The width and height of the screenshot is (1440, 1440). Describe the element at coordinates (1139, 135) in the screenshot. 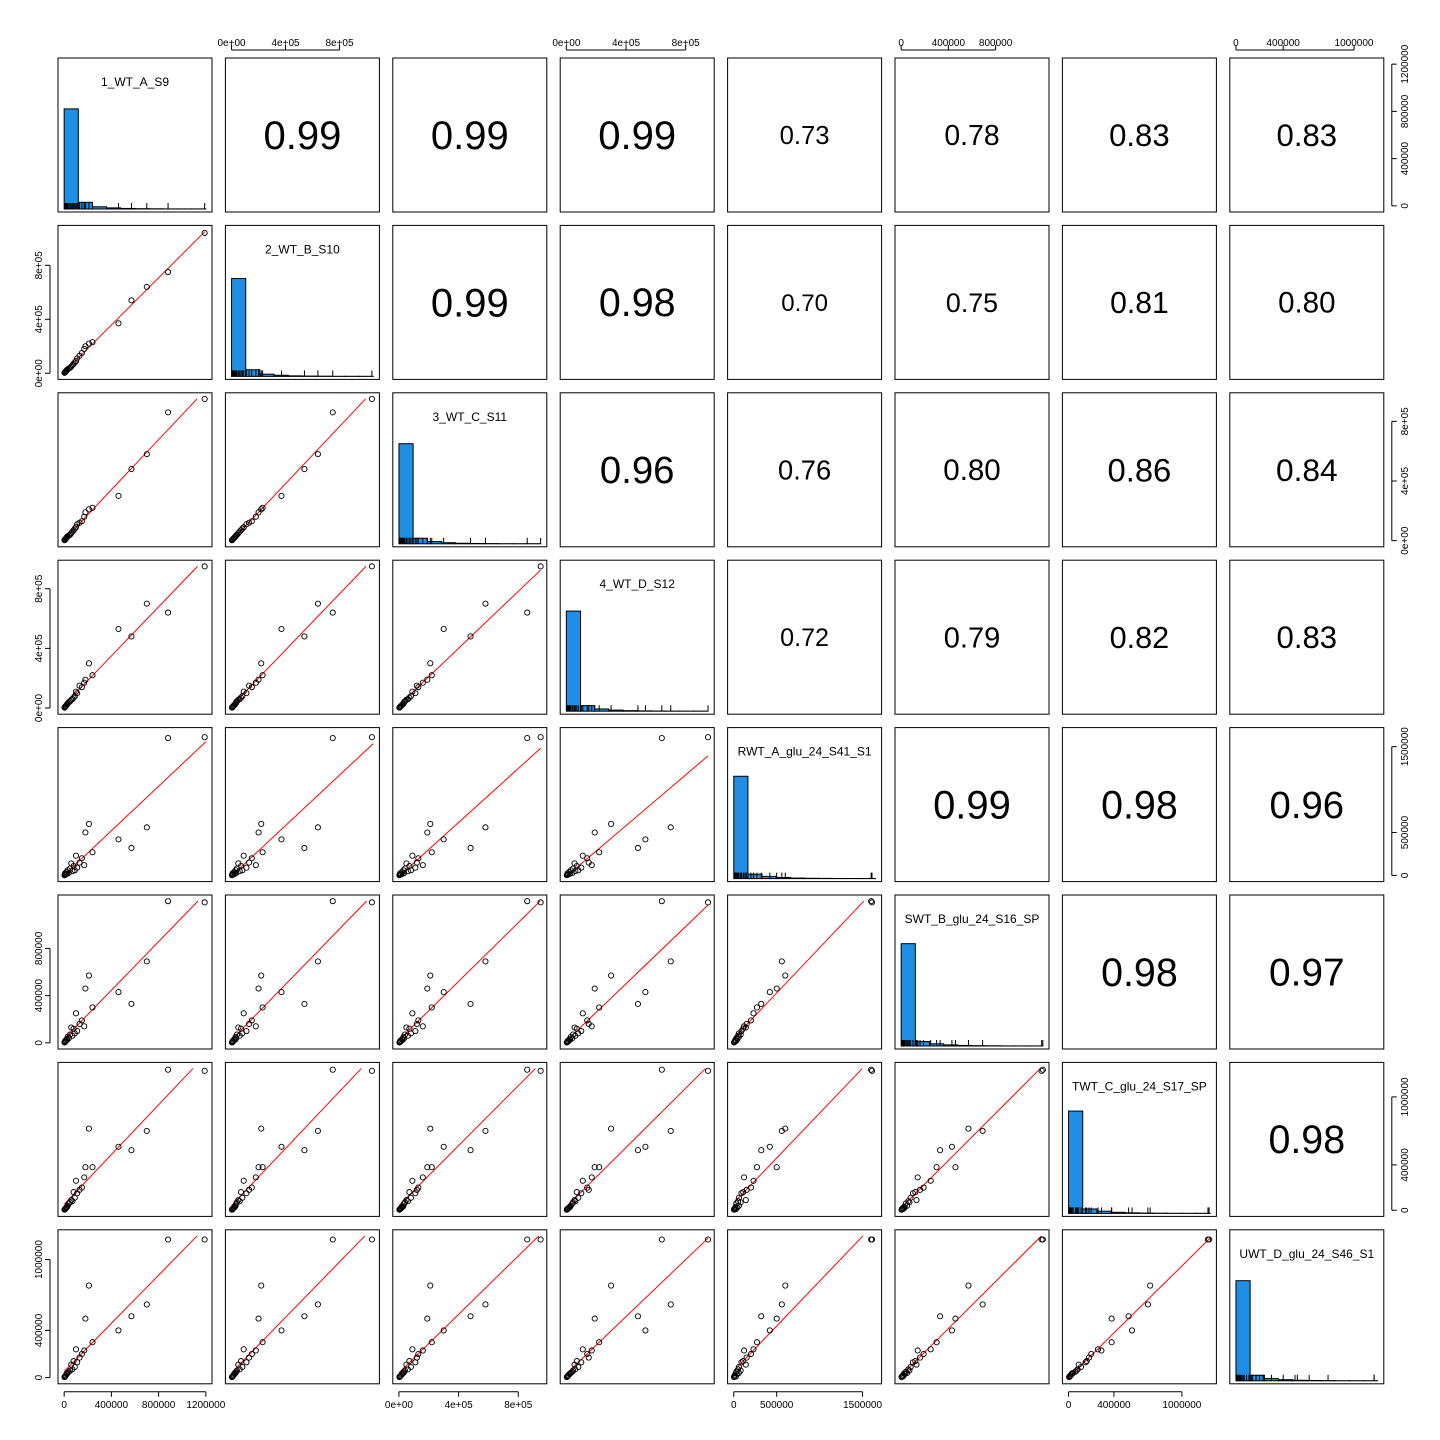

I see `correlation-label: 0.83` at that location.